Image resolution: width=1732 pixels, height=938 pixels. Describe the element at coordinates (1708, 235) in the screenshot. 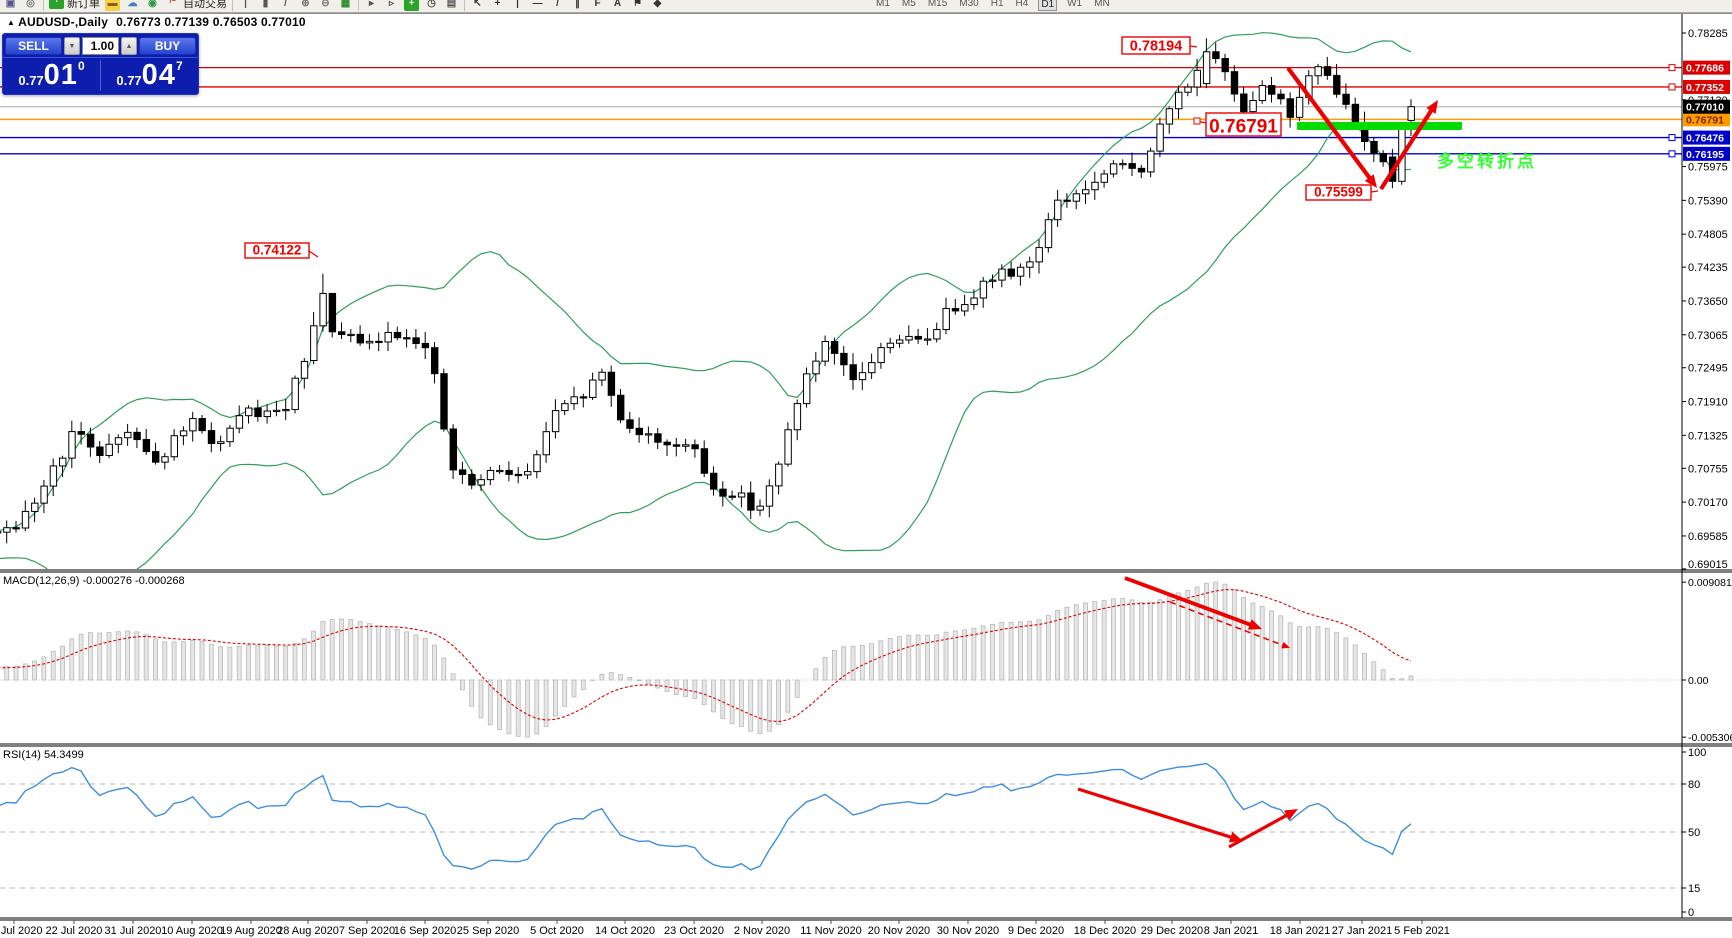

I see `price-axis-tick: 0.74805` at that location.